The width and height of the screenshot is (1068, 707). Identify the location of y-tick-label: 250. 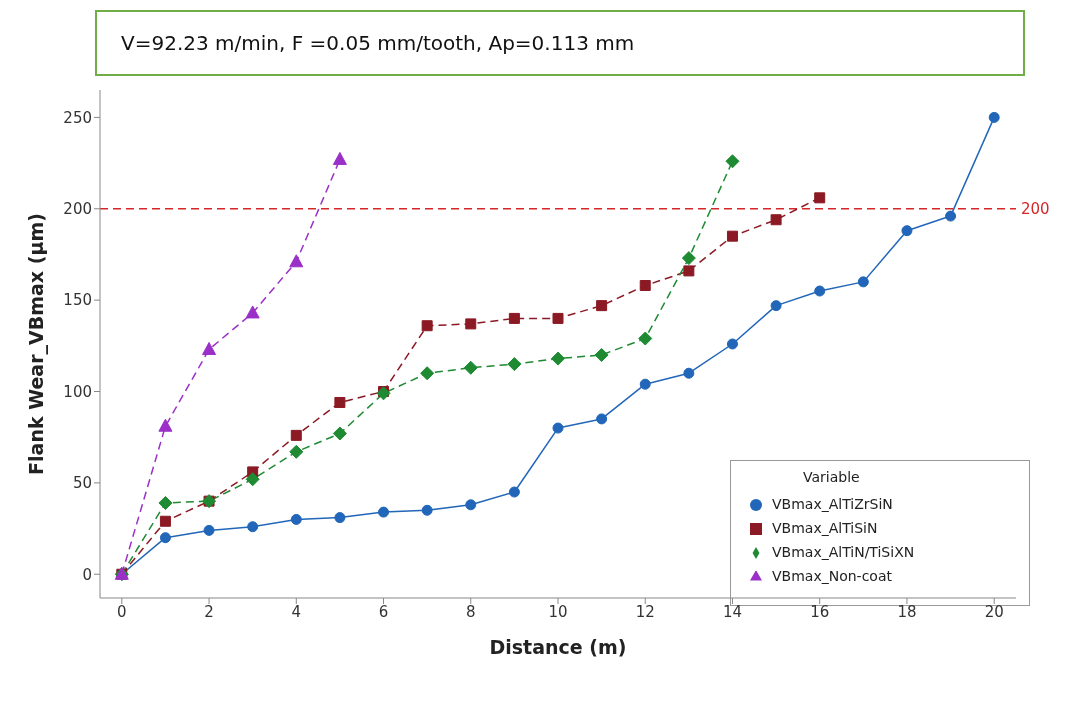
(77, 117).